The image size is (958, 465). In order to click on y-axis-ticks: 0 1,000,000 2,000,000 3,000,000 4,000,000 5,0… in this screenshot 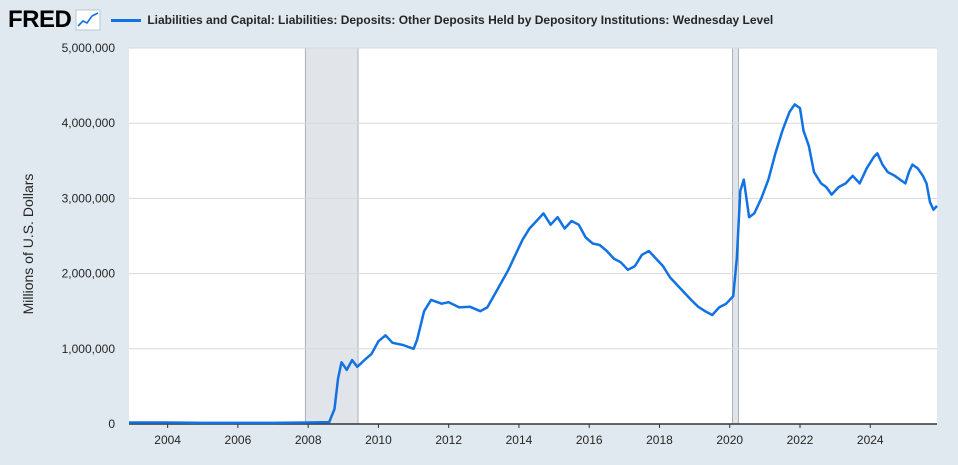, I will do `click(89, 236)`.